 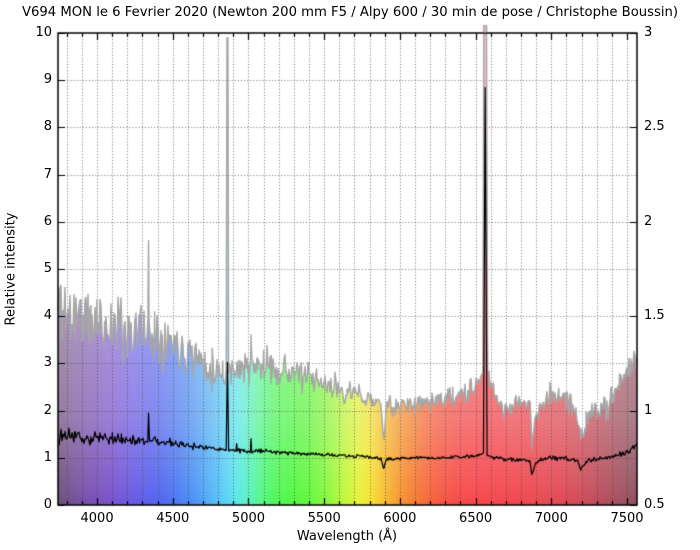 What do you see at coordinates (654, 504) in the screenshot?
I see `y-right-tick-label: 0.5` at bounding box center [654, 504].